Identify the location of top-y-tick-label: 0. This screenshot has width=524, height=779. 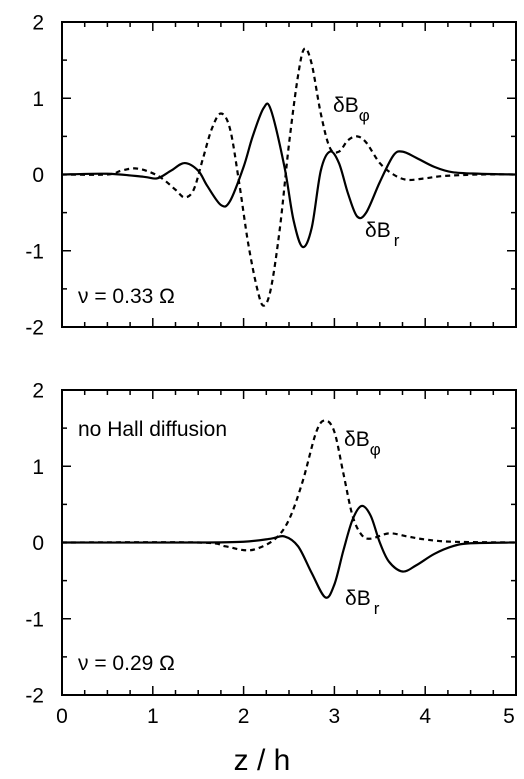
(38, 175).